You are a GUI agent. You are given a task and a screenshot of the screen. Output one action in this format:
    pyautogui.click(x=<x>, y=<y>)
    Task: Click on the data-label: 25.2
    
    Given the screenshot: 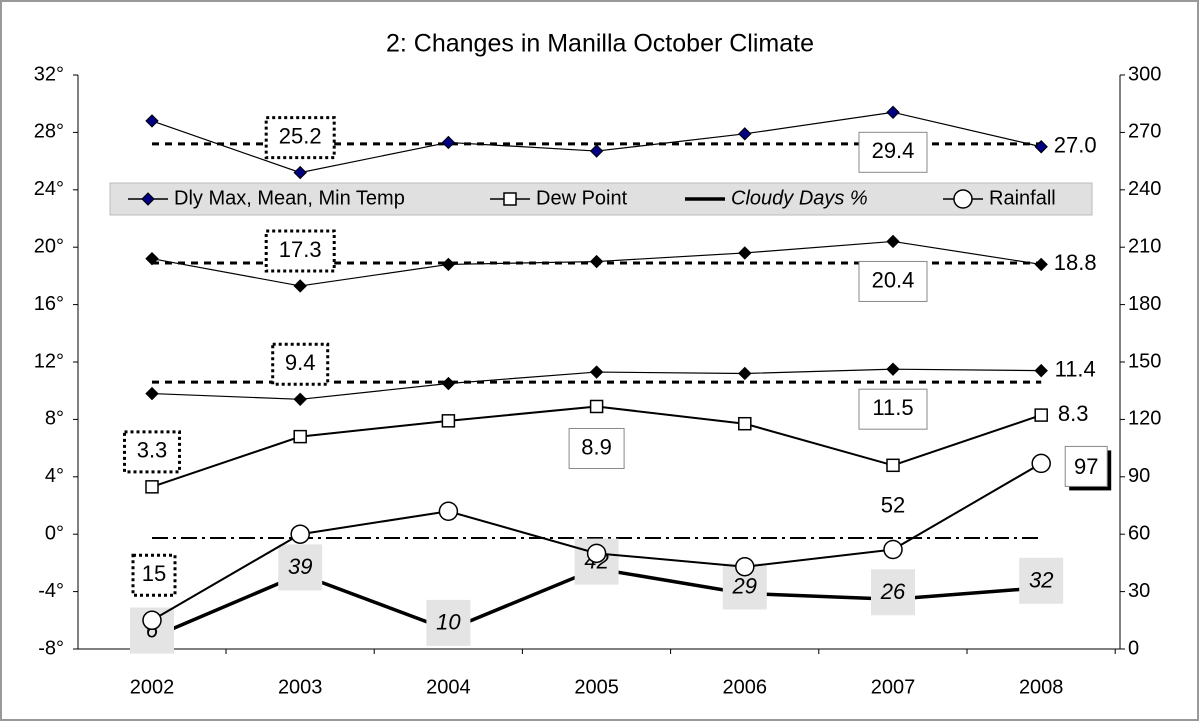 What is the action you would take?
    pyautogui.click(x=300, y=135)
    